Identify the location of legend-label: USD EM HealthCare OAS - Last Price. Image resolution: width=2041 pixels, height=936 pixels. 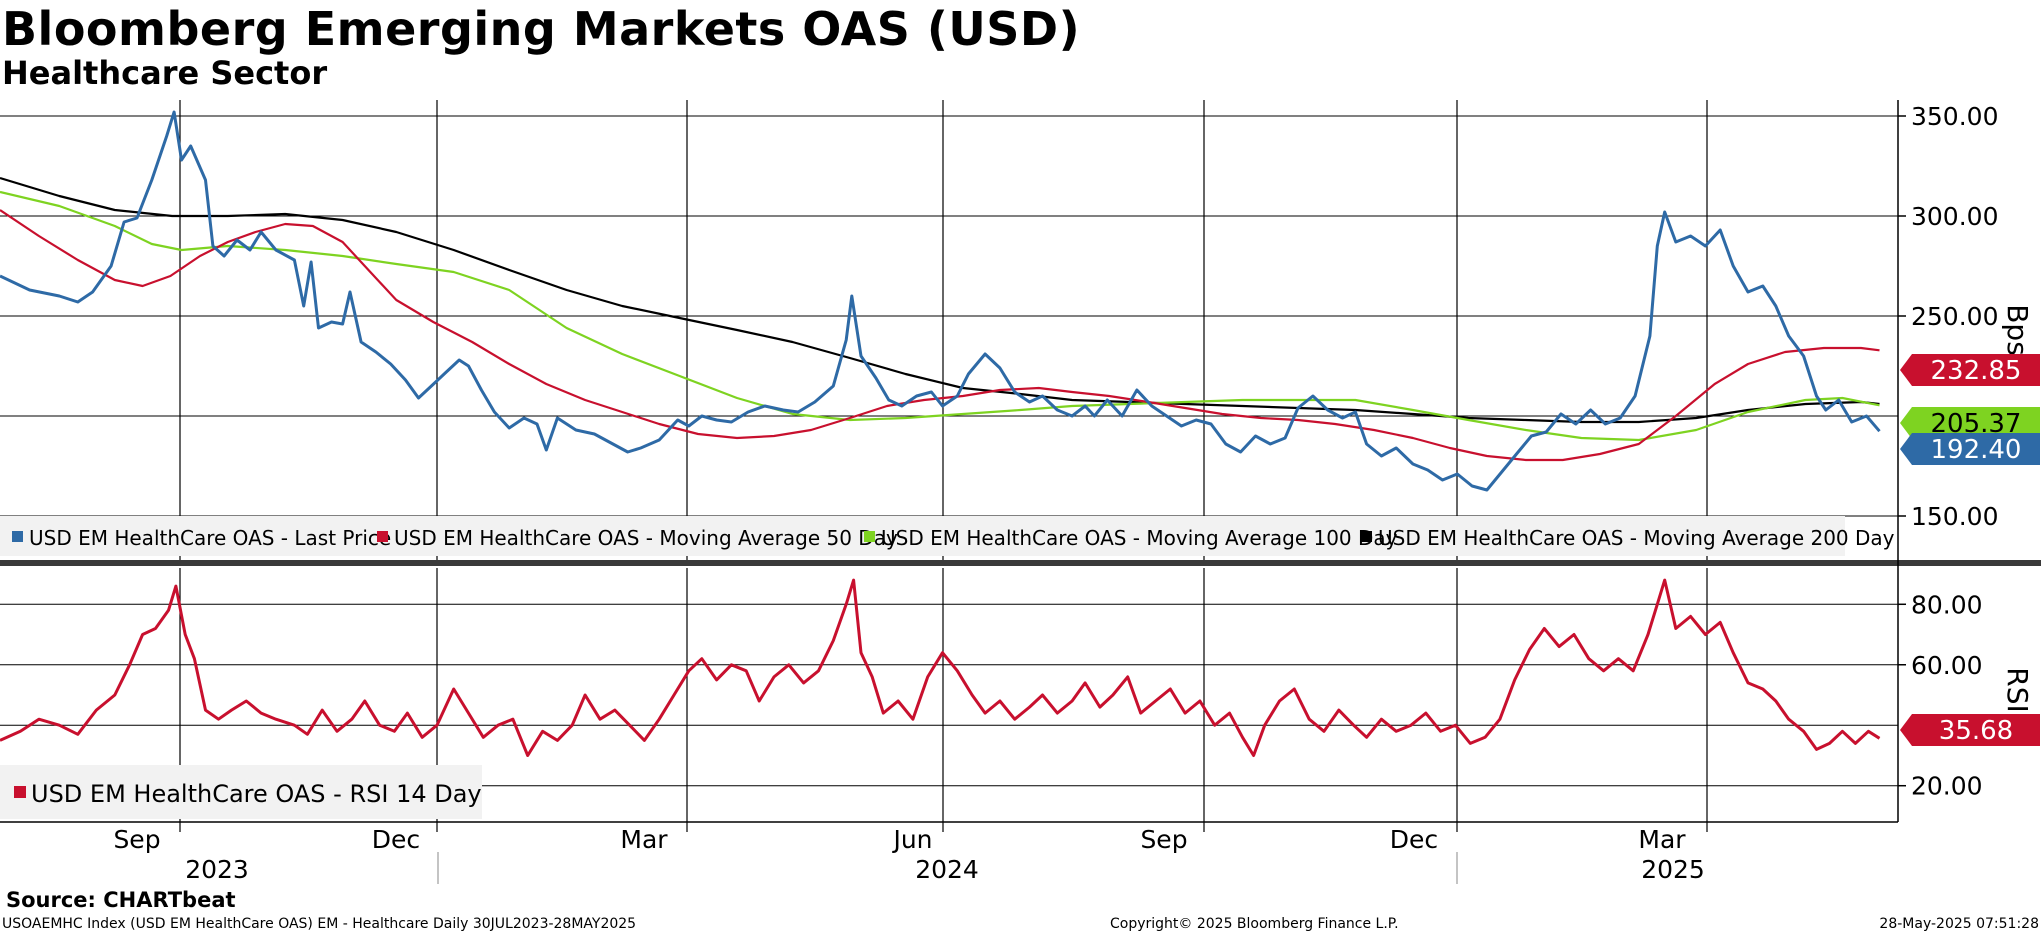
(210, 538).